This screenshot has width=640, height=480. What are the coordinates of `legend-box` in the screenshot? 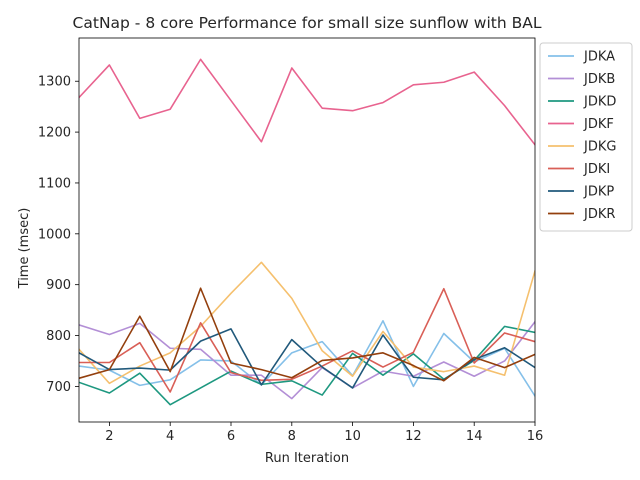 It's located at (586, 137).